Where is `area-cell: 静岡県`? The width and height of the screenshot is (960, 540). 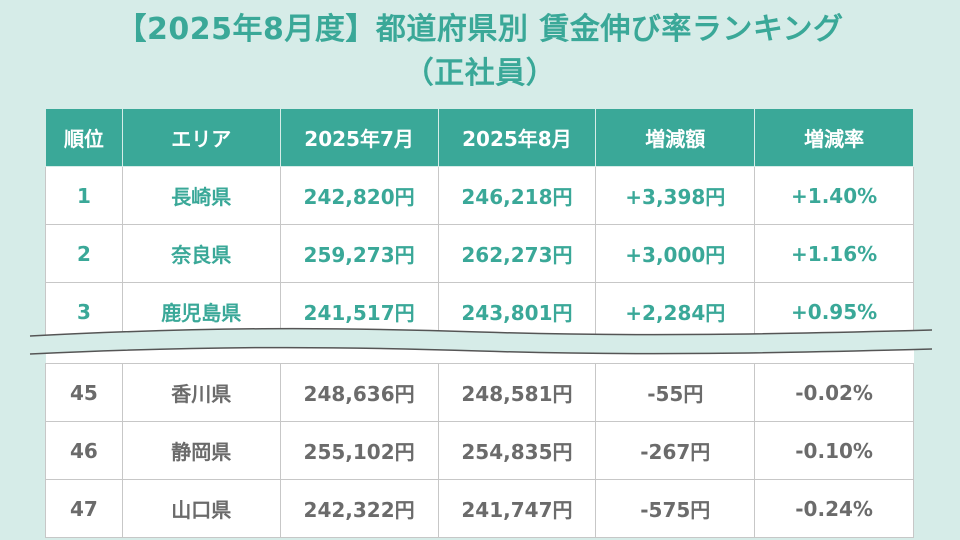 area-cell: 静岡県 is located at coordinates (201, 450).